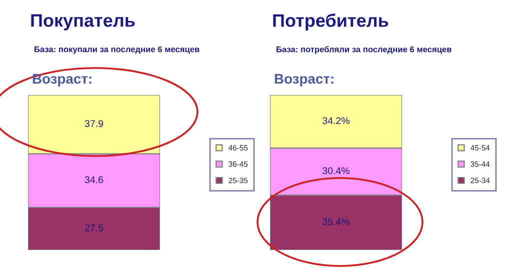 The height and width of the screenshot is (280, 516). What do you see at coordinates (336, 222) in the screenshot?
I see `data-label: 35.4%` at bounding box center [336, 222].